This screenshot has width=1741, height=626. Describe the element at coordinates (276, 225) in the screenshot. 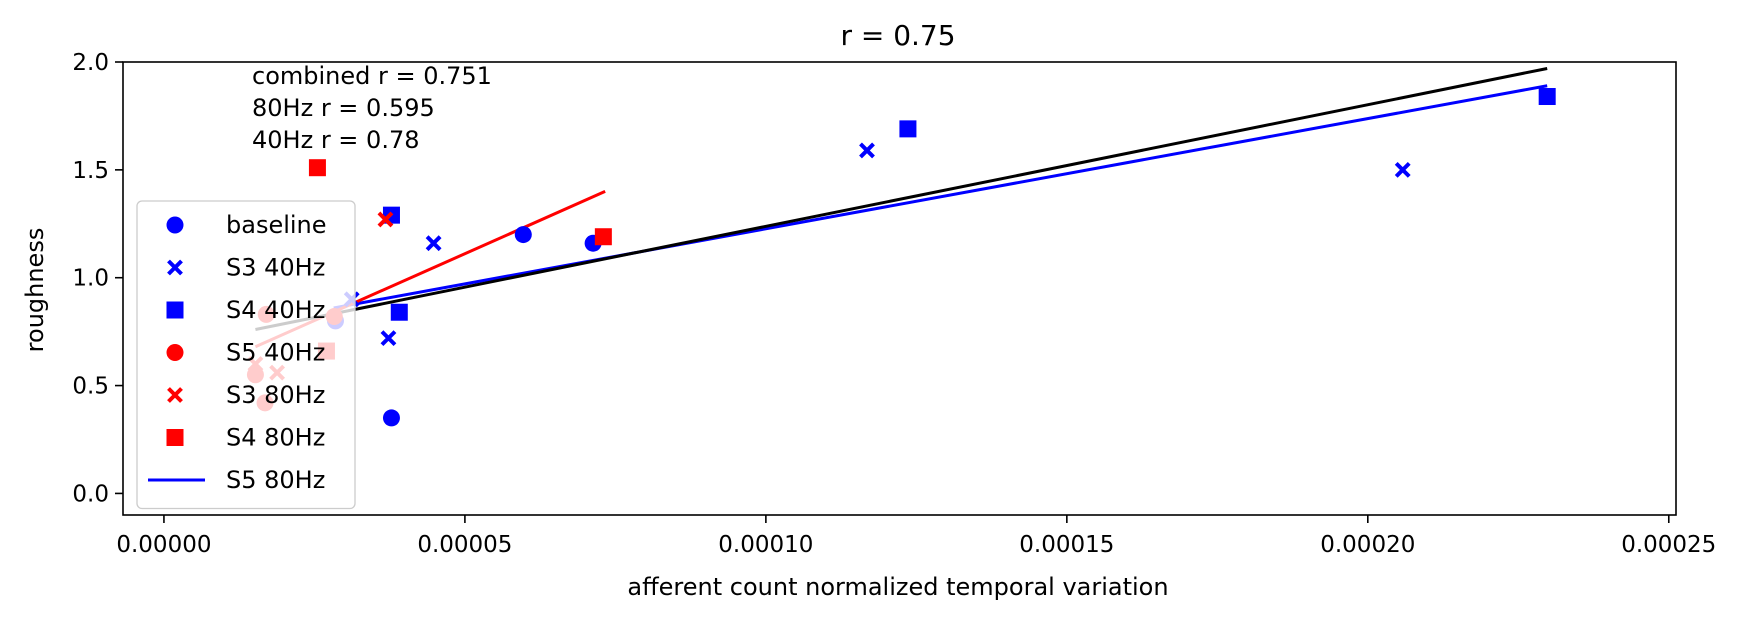

I see `legend-label-baseline: baseline` at that location.